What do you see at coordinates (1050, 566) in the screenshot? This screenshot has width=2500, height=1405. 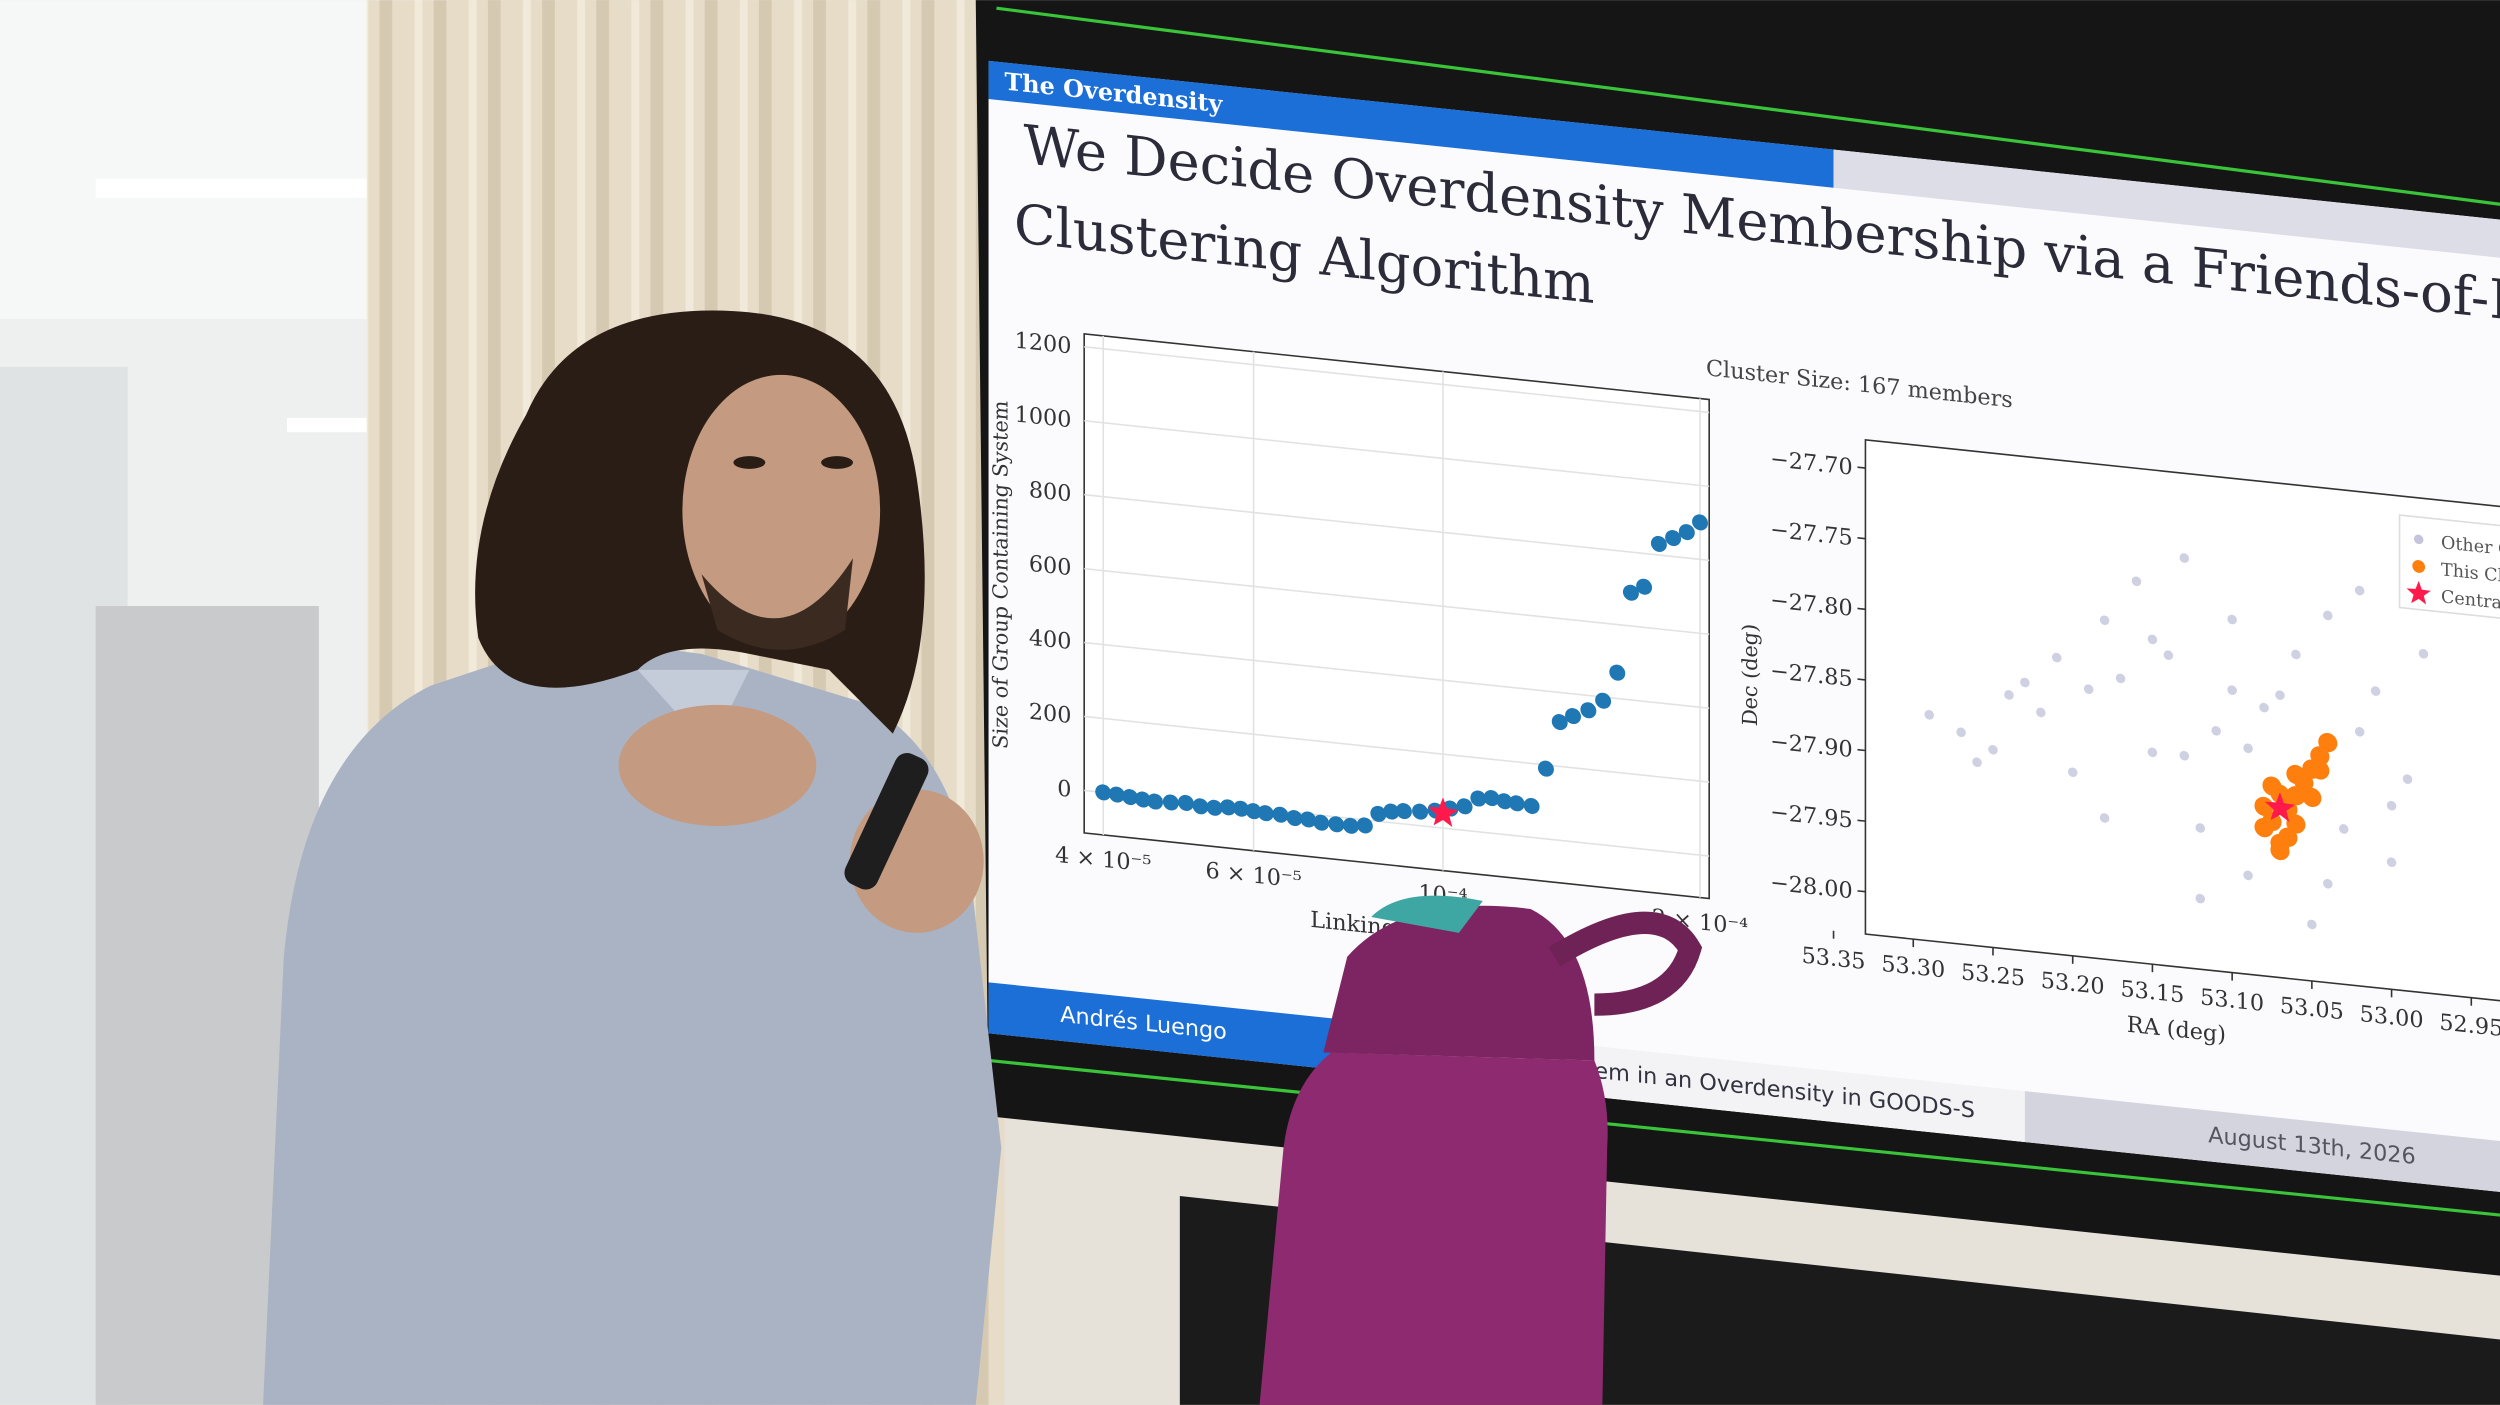 I see `y-tick-label: 600` at bounding box center [1050, 566].